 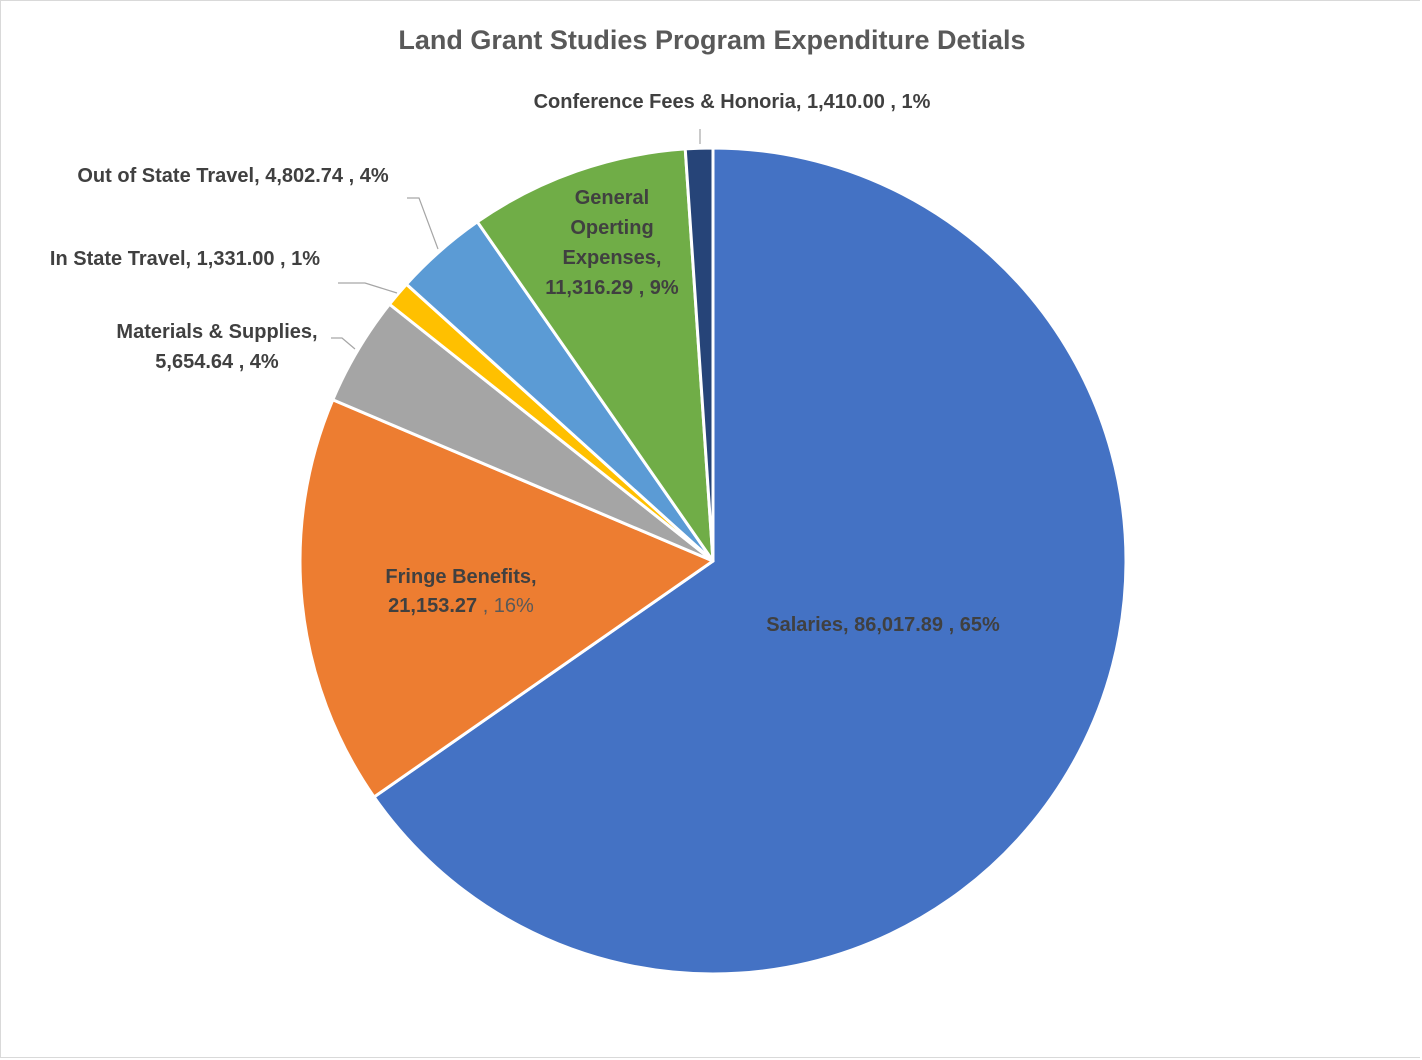 I want to click on pie-slice-fringe-benefits, so click(x=506, y=598).